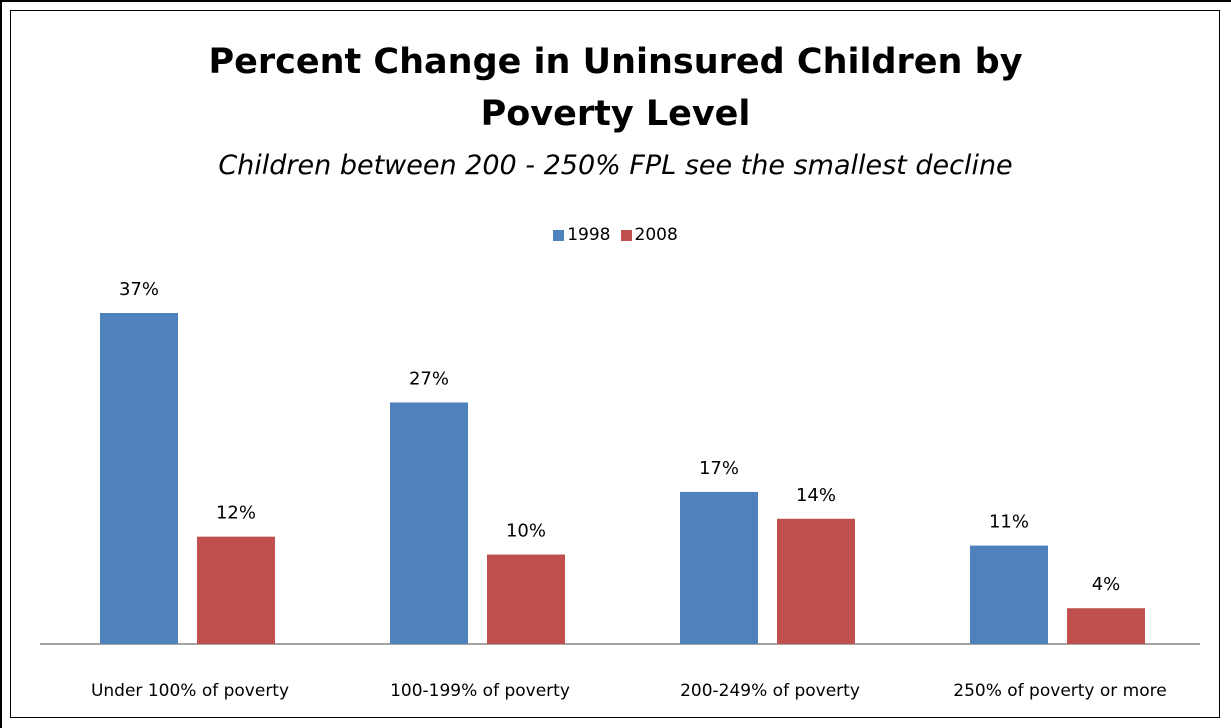 The height and width of the screenshot is (728, 1231). What do you see at coordinates (816, 495) in the screenshot?
I see `data-label-2008-2: 14%` at bounding box center [816, 495].